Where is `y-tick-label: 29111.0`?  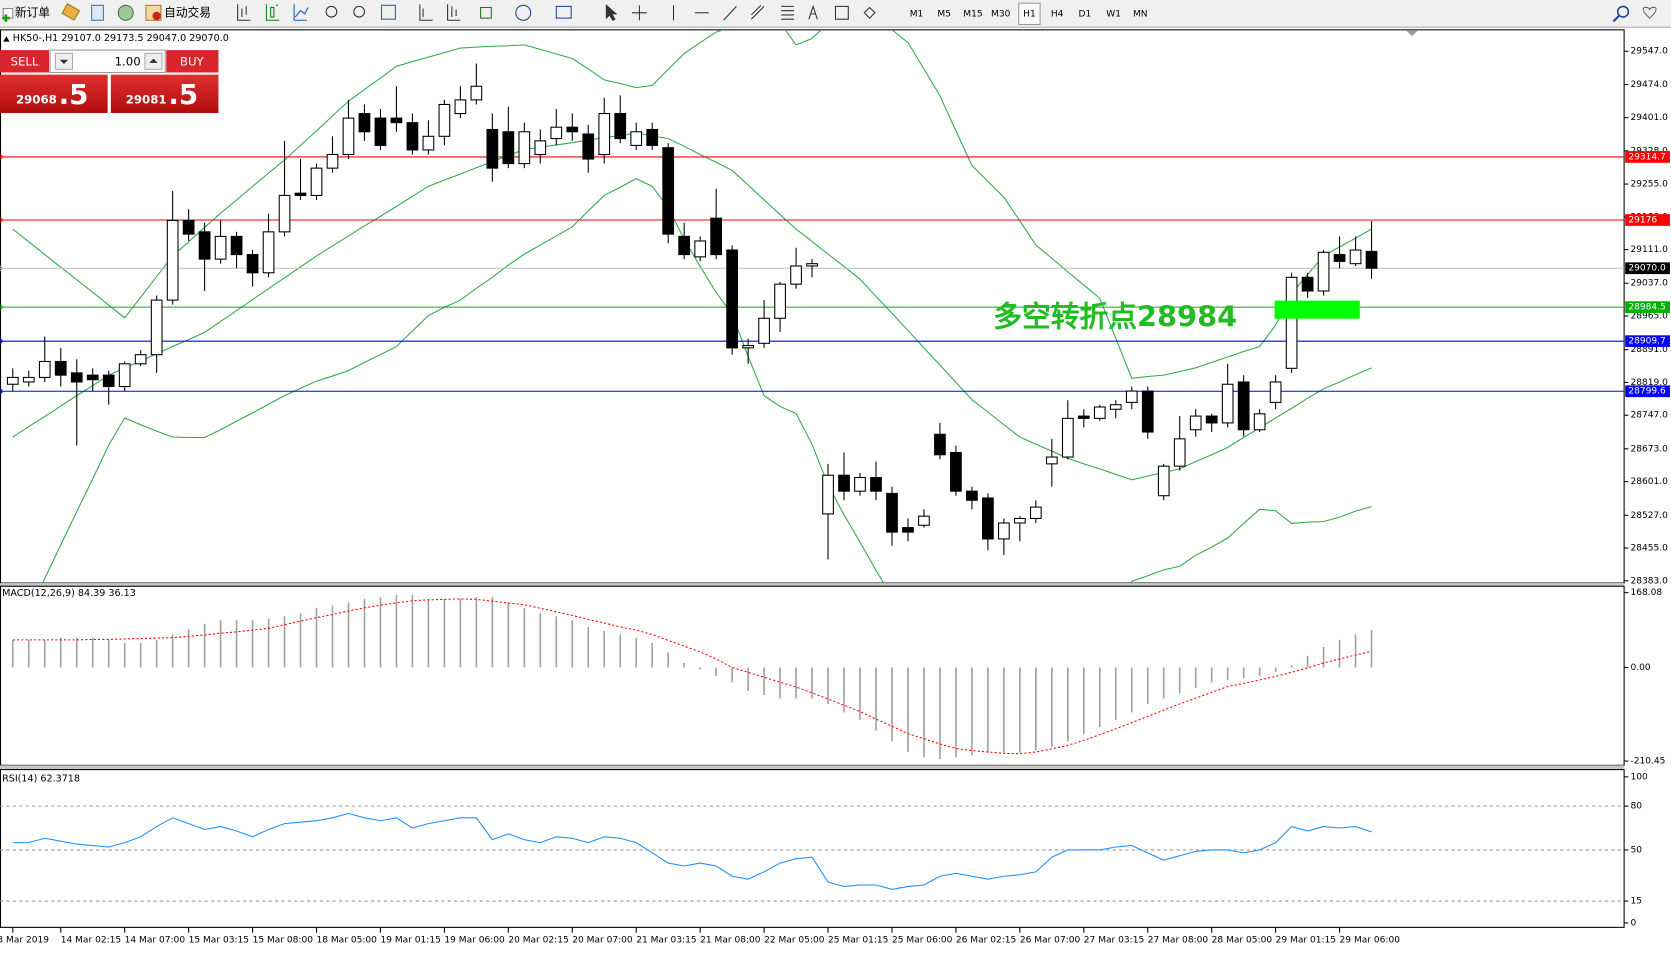
y-tick-label: 29111.0 is located at coordinates (1650, 250).